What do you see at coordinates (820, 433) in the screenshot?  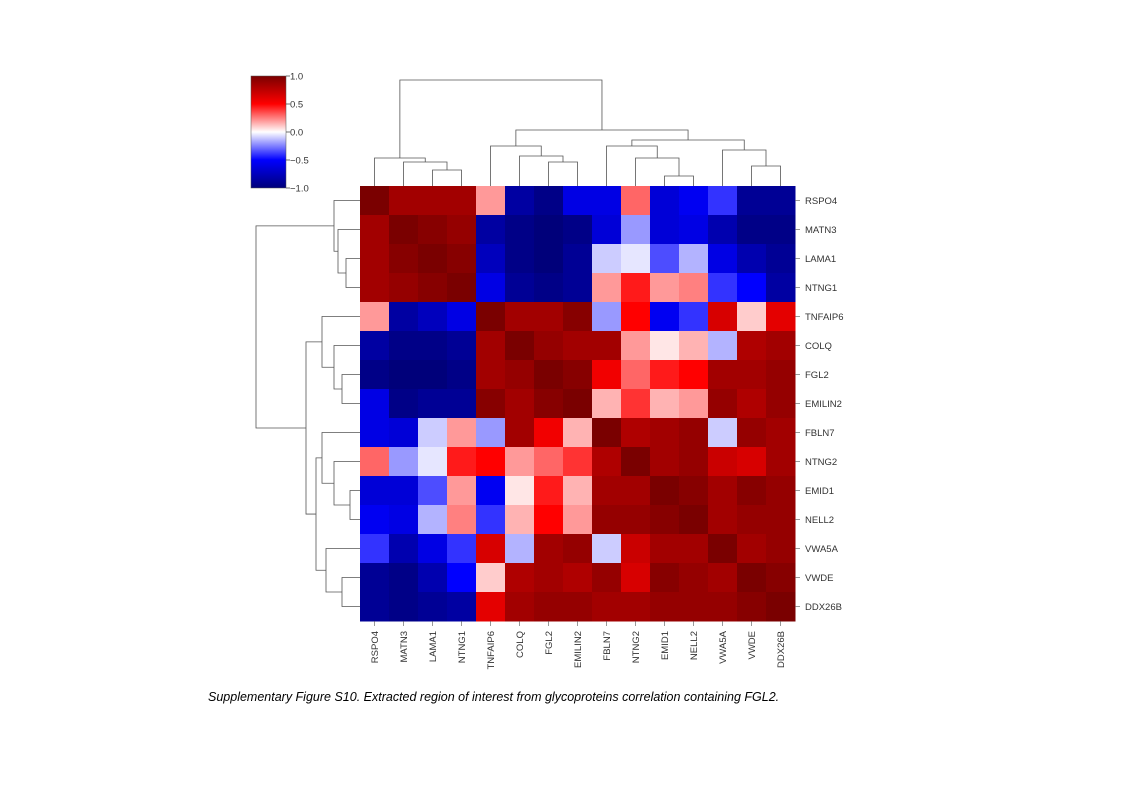 I see `row-label: FBLN7` at bounding box center [820, 433].